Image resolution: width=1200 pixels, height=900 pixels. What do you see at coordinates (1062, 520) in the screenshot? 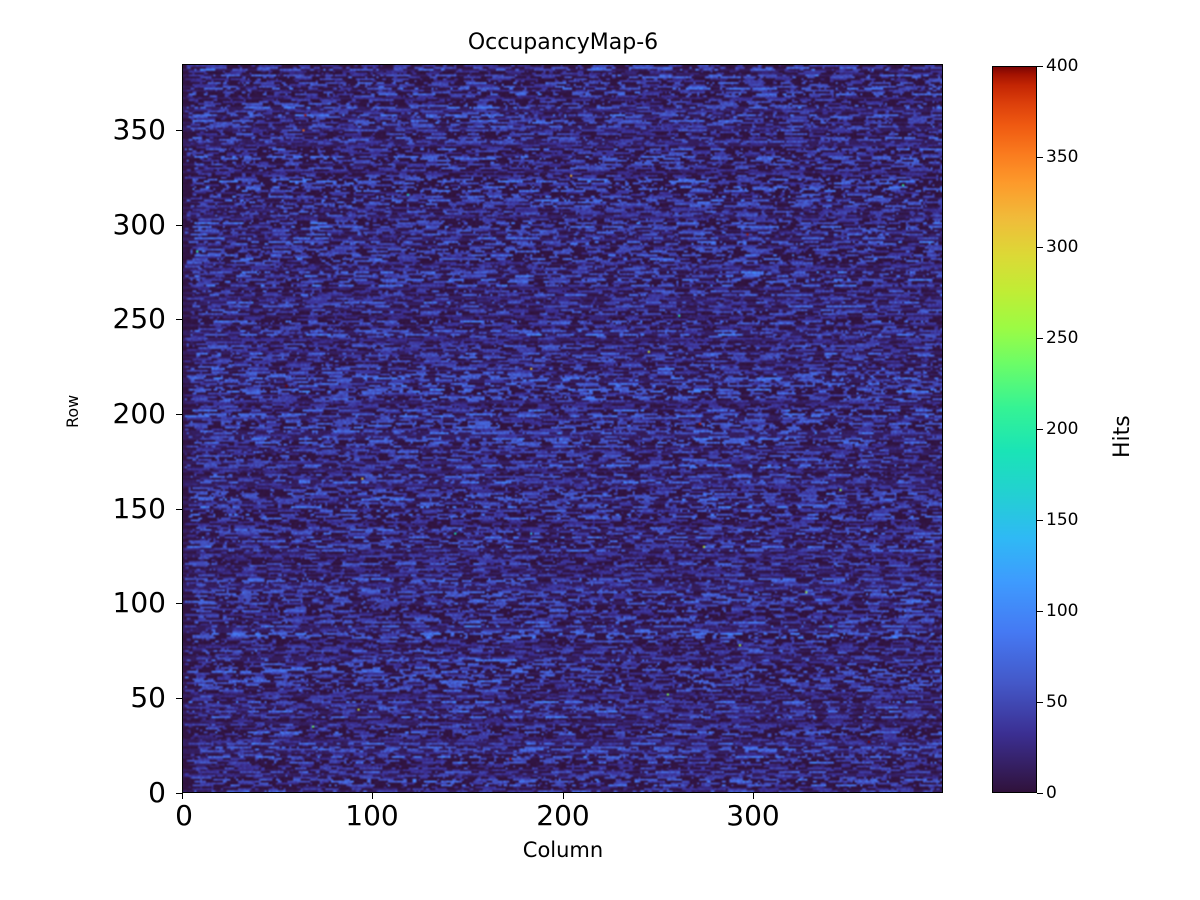
I see `colorbar-tick-label-3: 150` at bounding box center [1062, 520].